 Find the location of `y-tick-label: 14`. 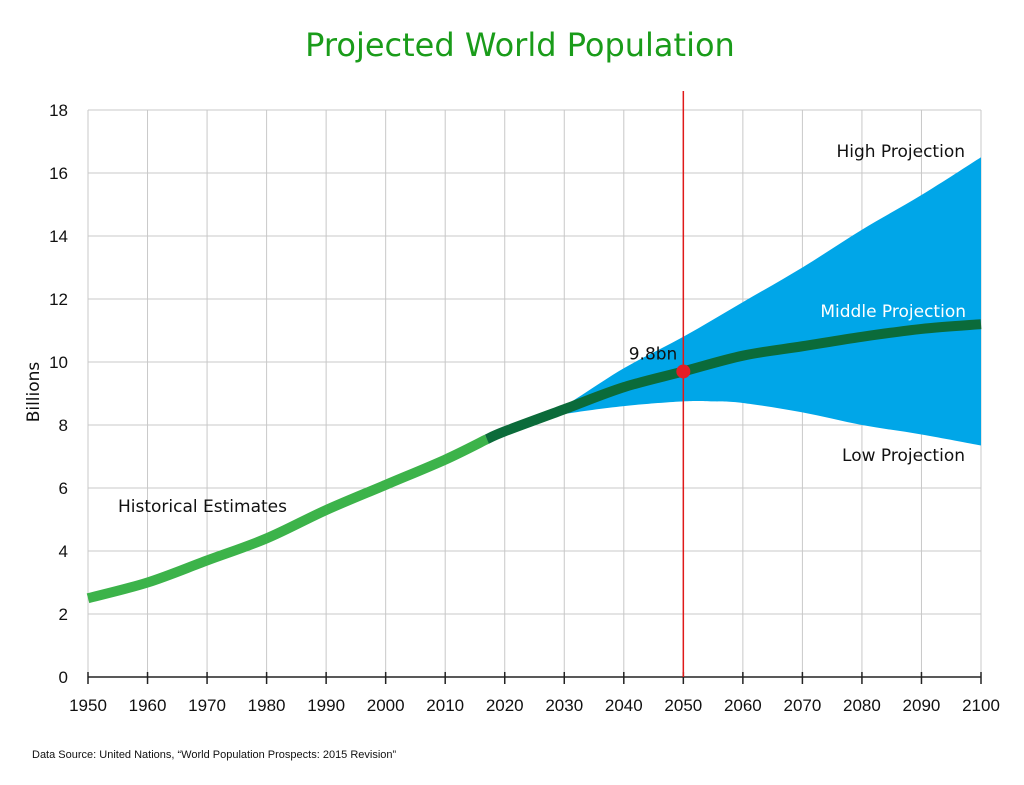

y-tick-label: 14 is located at coordinates (58, 236).